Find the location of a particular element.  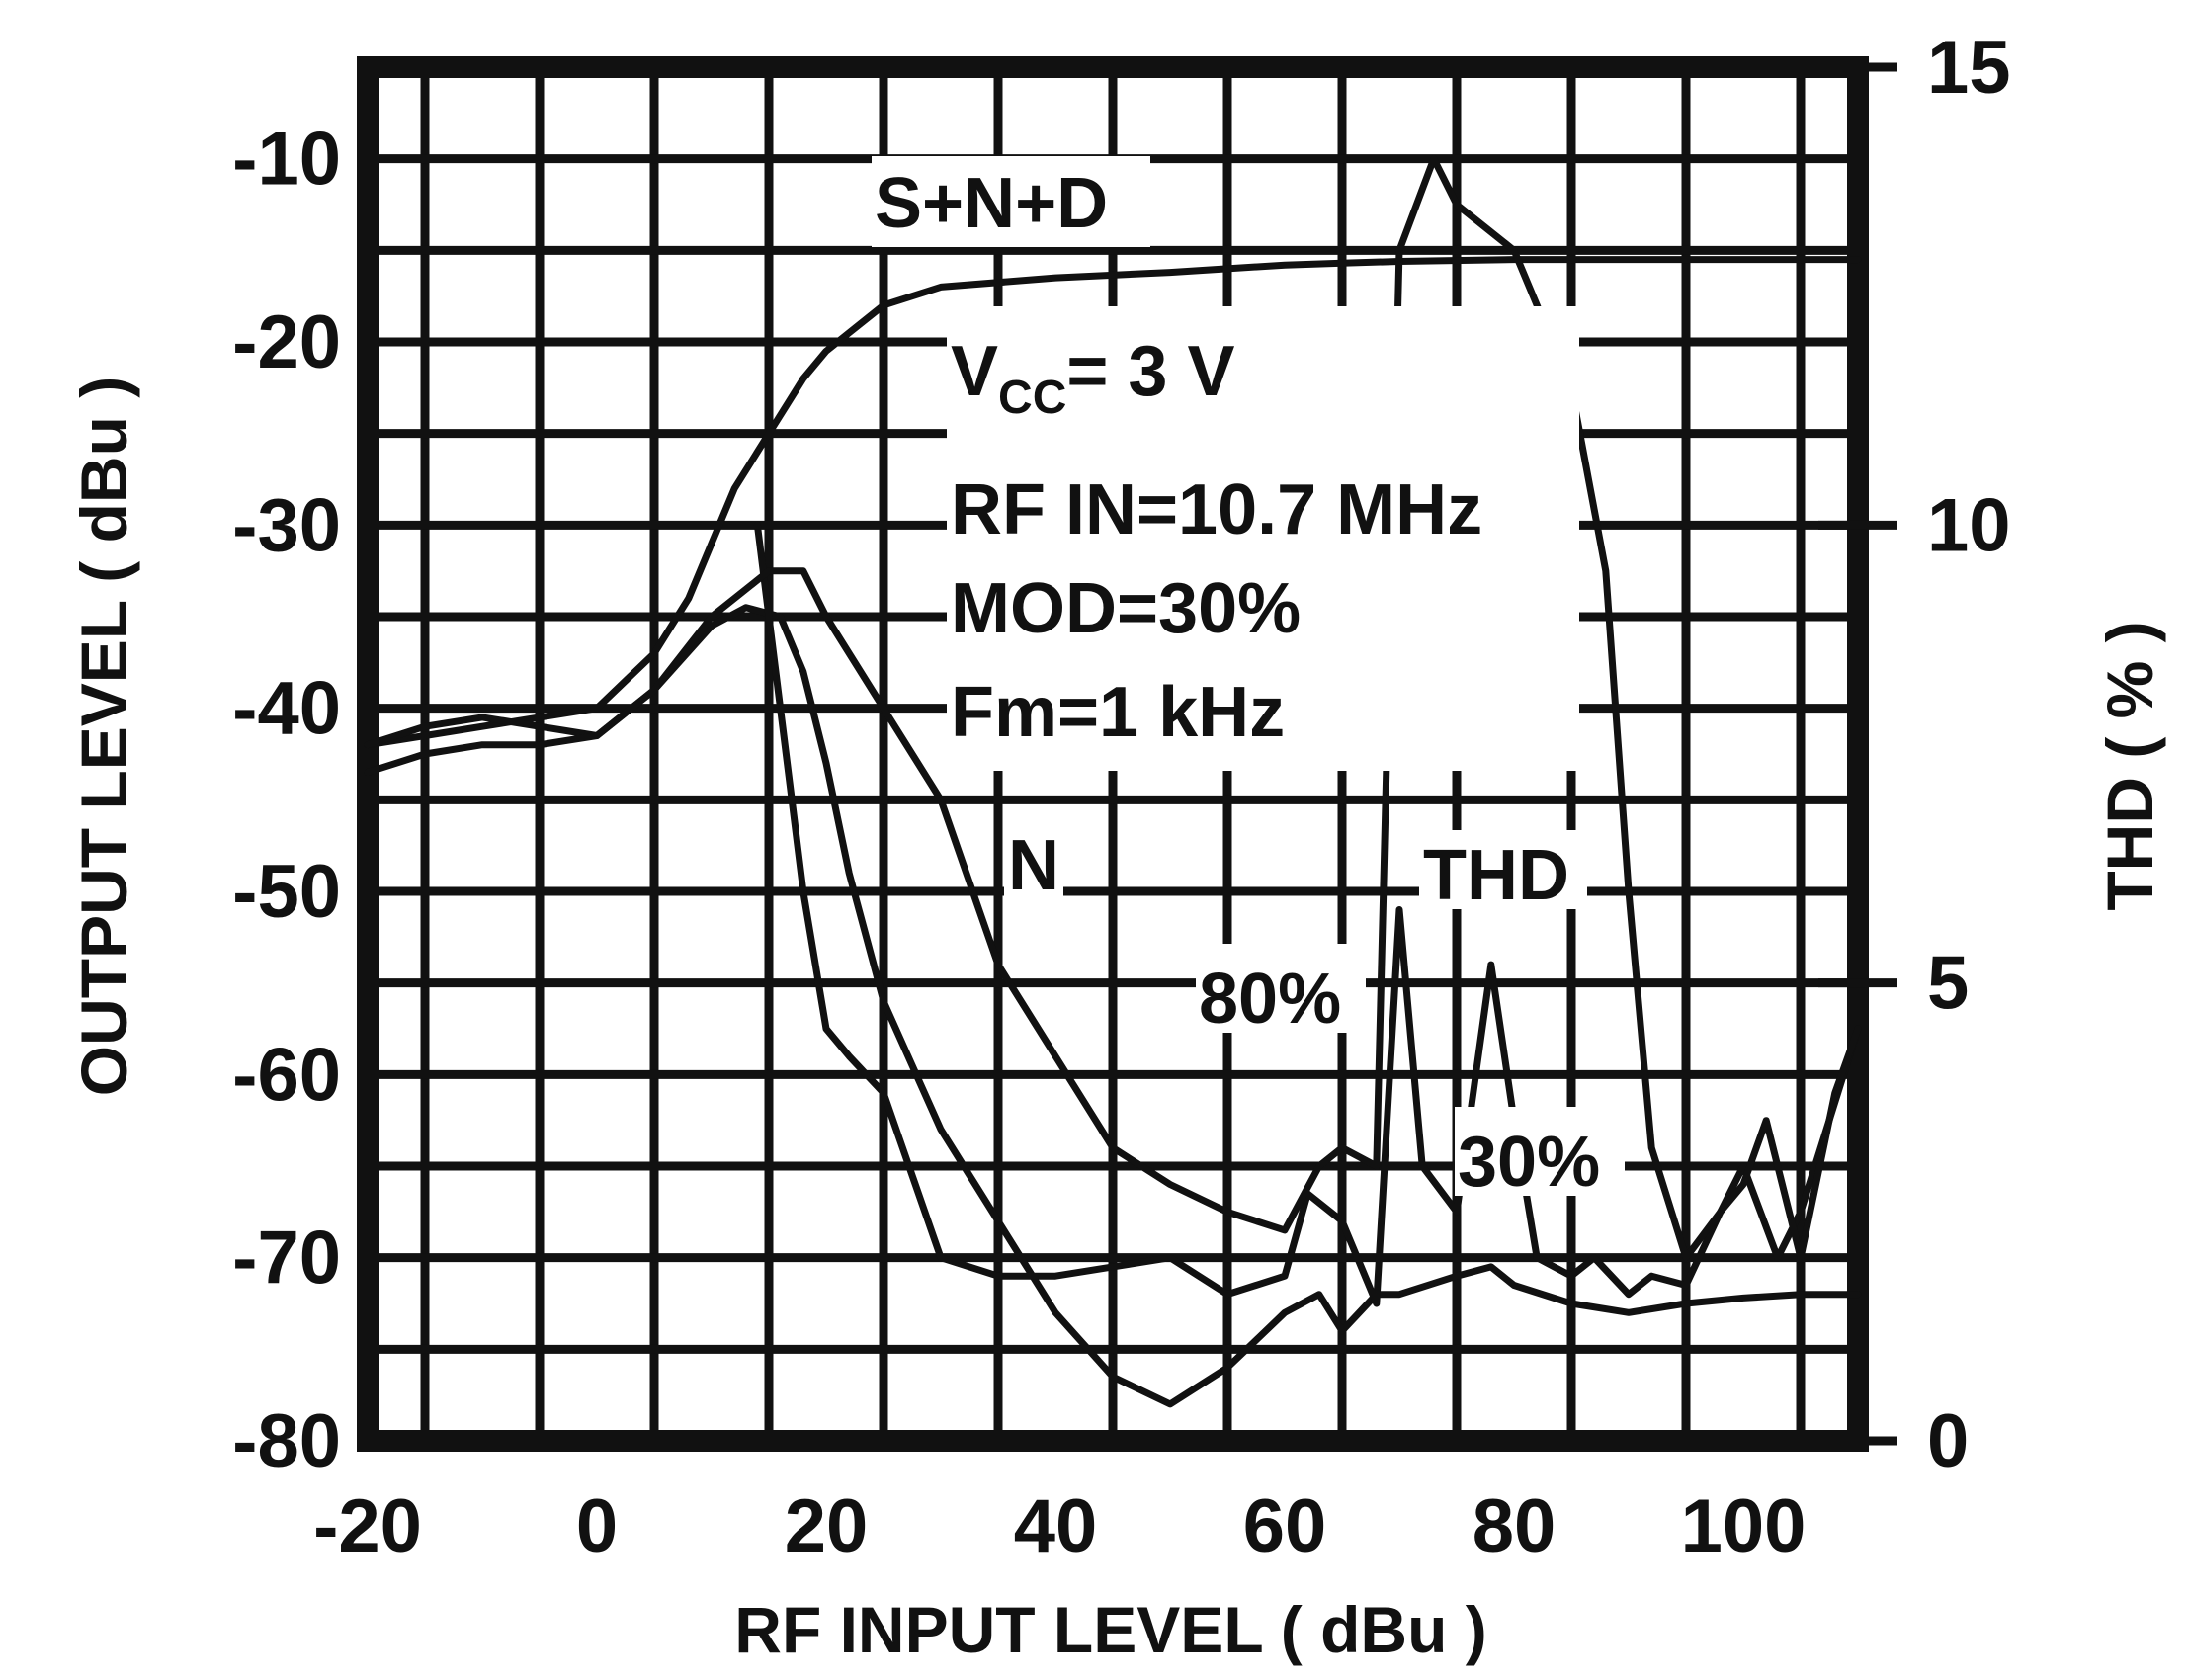

rf-in-label: RF IN=10.7 MHz is located at coordinates (1216, 509).